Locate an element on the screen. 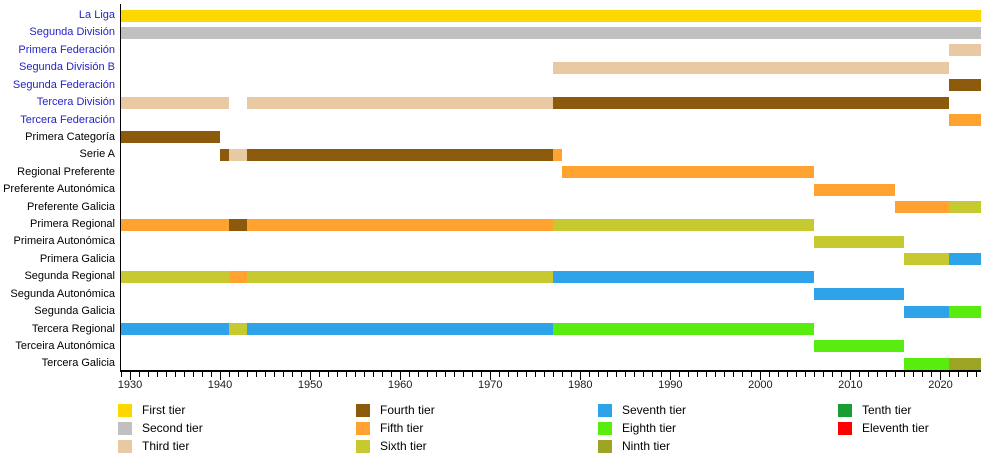  legend-label: Fourth tier is located at coordinates (407, 410).